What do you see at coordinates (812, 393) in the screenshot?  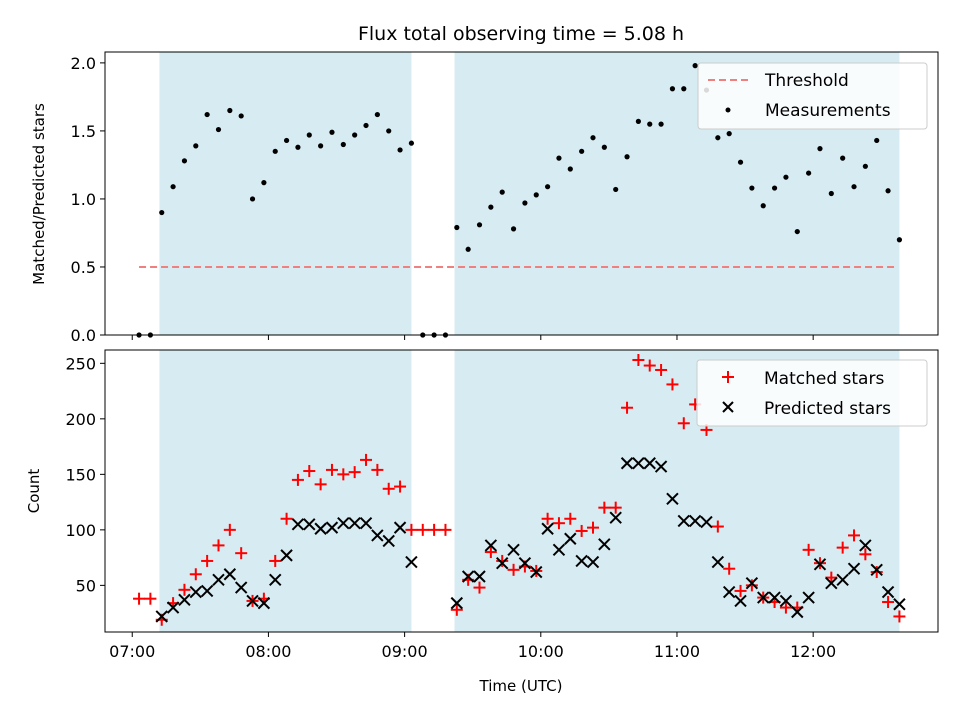 I see `bottom-legend: Matched stars Predicted stars` at bounding box center [812, 393].